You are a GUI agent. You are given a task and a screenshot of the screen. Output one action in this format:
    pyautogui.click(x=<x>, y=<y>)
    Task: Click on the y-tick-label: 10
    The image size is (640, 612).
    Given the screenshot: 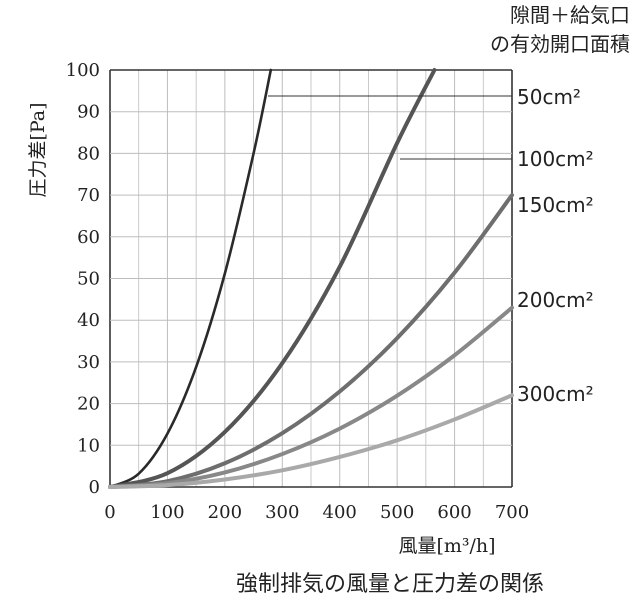 What is the action you would take?
    pyautogui.click(x=88, y=445)
    